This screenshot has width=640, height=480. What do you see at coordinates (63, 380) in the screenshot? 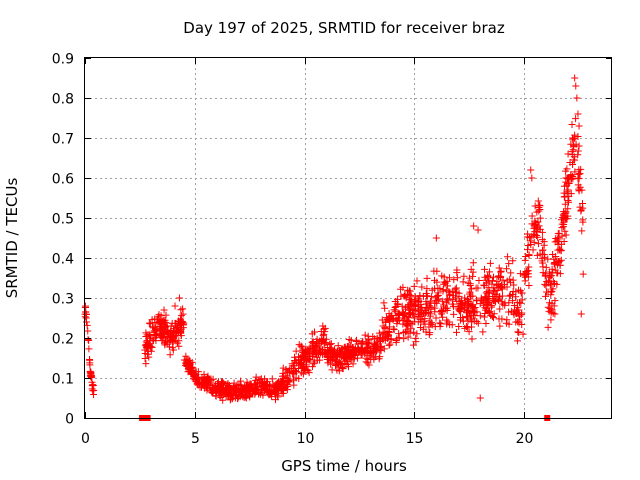
I see `y-tick-label: 0.1` at bounding box center [63, 380].